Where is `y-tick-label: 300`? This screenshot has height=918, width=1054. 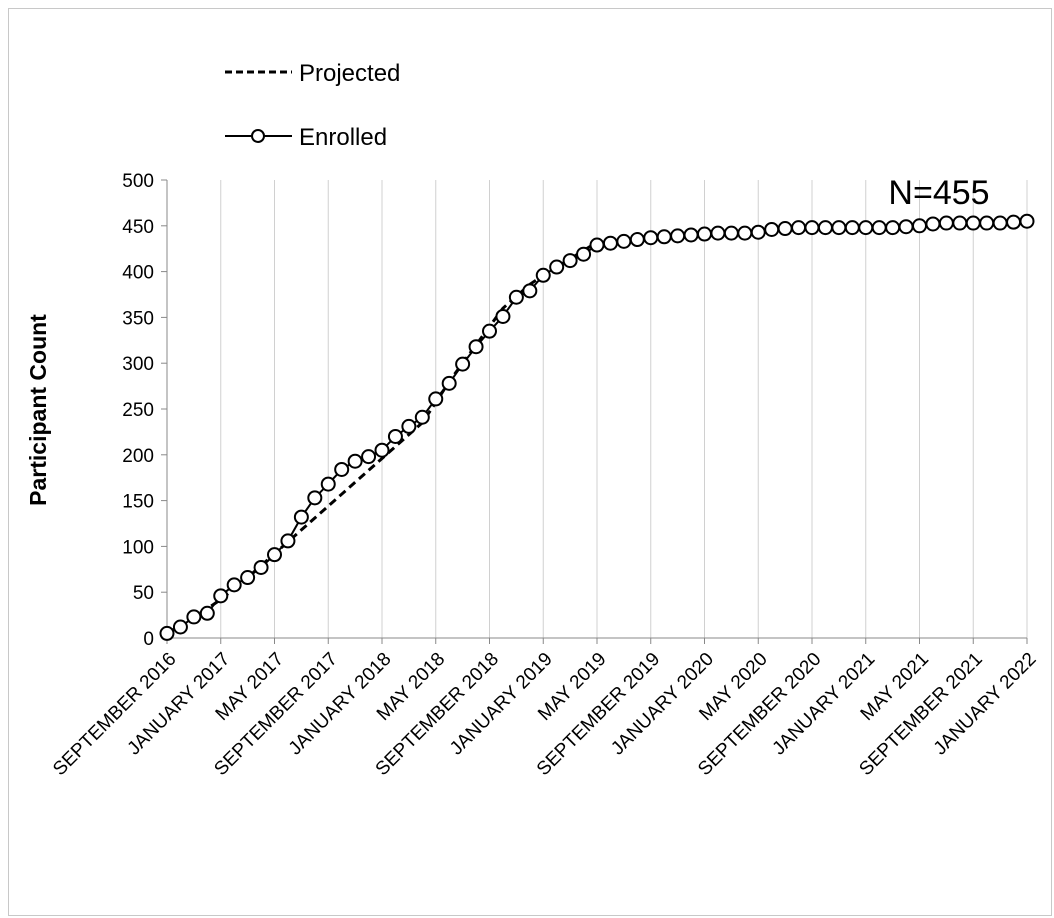
y-tick-label: 300 is located at coordinates (138, 364).